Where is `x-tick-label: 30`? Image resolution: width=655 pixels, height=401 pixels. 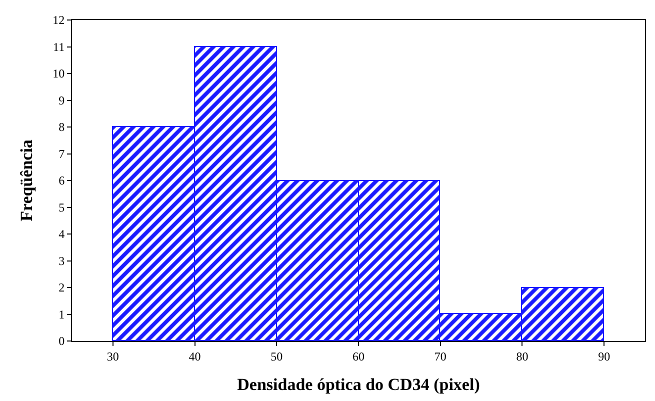 x-tick-label: 30 is located at coordinates (112, 356).